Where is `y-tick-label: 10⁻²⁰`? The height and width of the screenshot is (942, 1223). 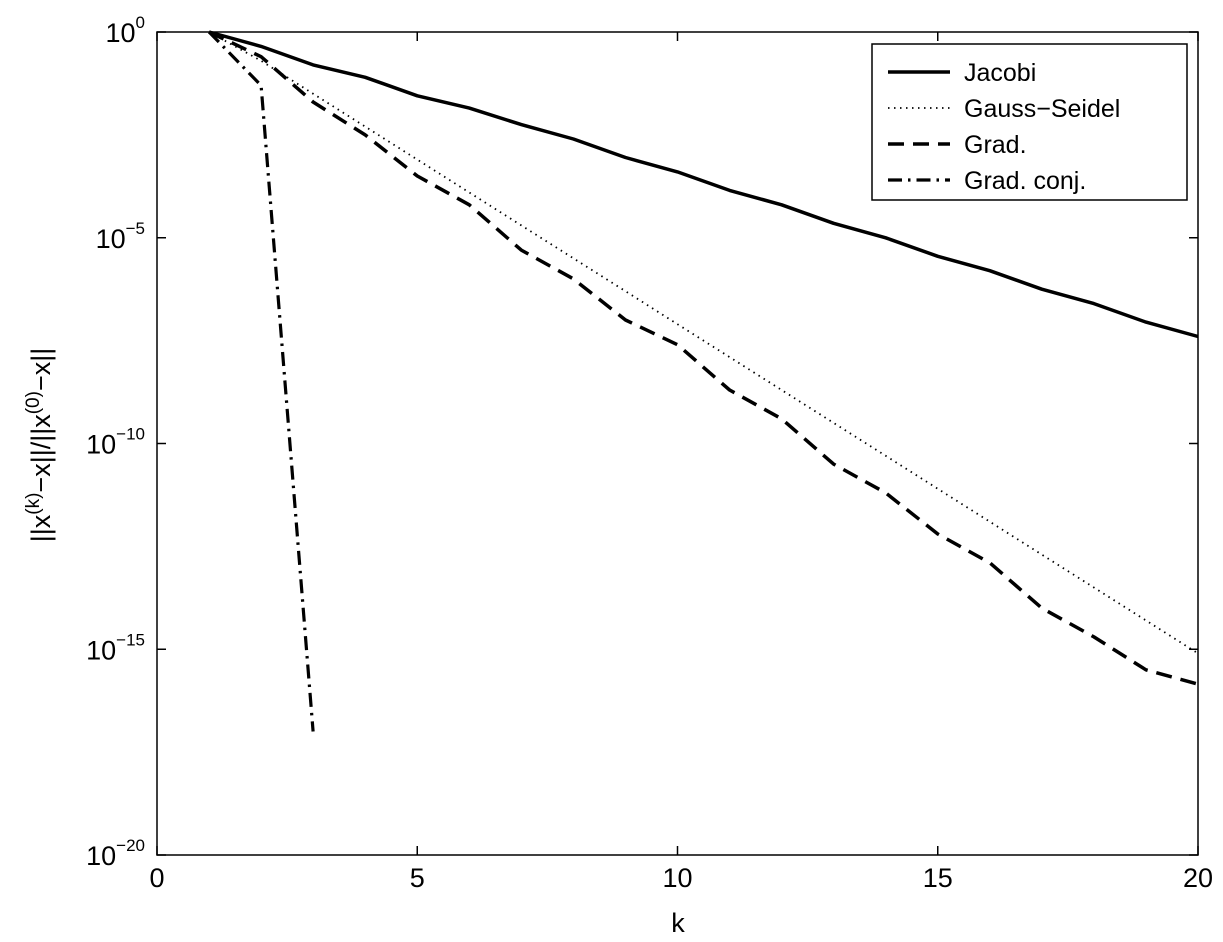
y-tick-label: 10⁻²⁰ is located at coordinates (115, 853).